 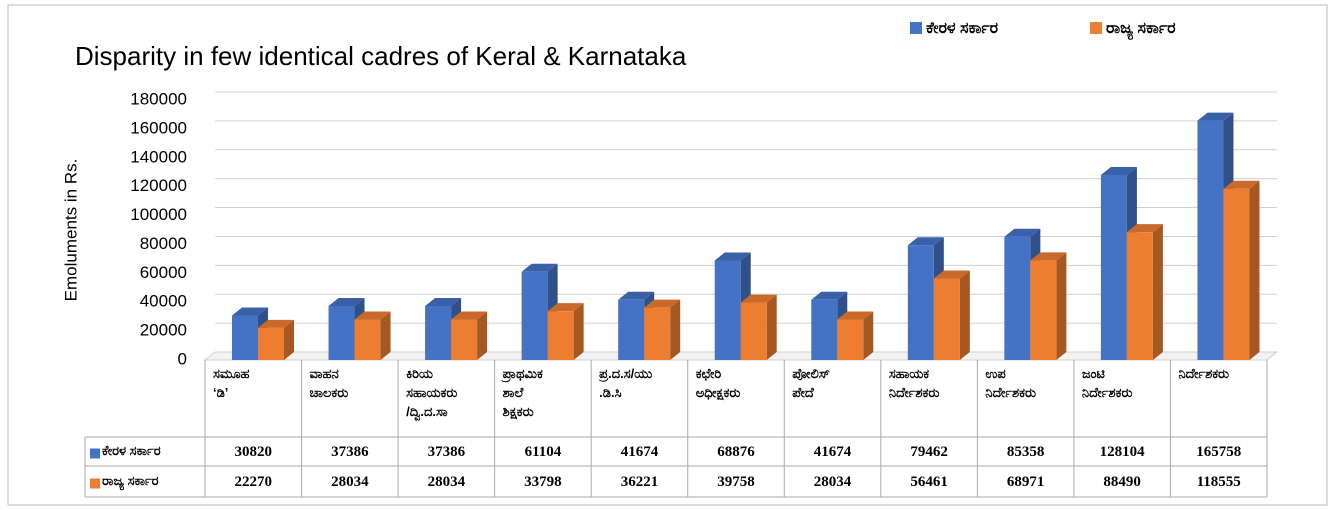 I want to click on table-value: 61104, so click(x=543, y=452).